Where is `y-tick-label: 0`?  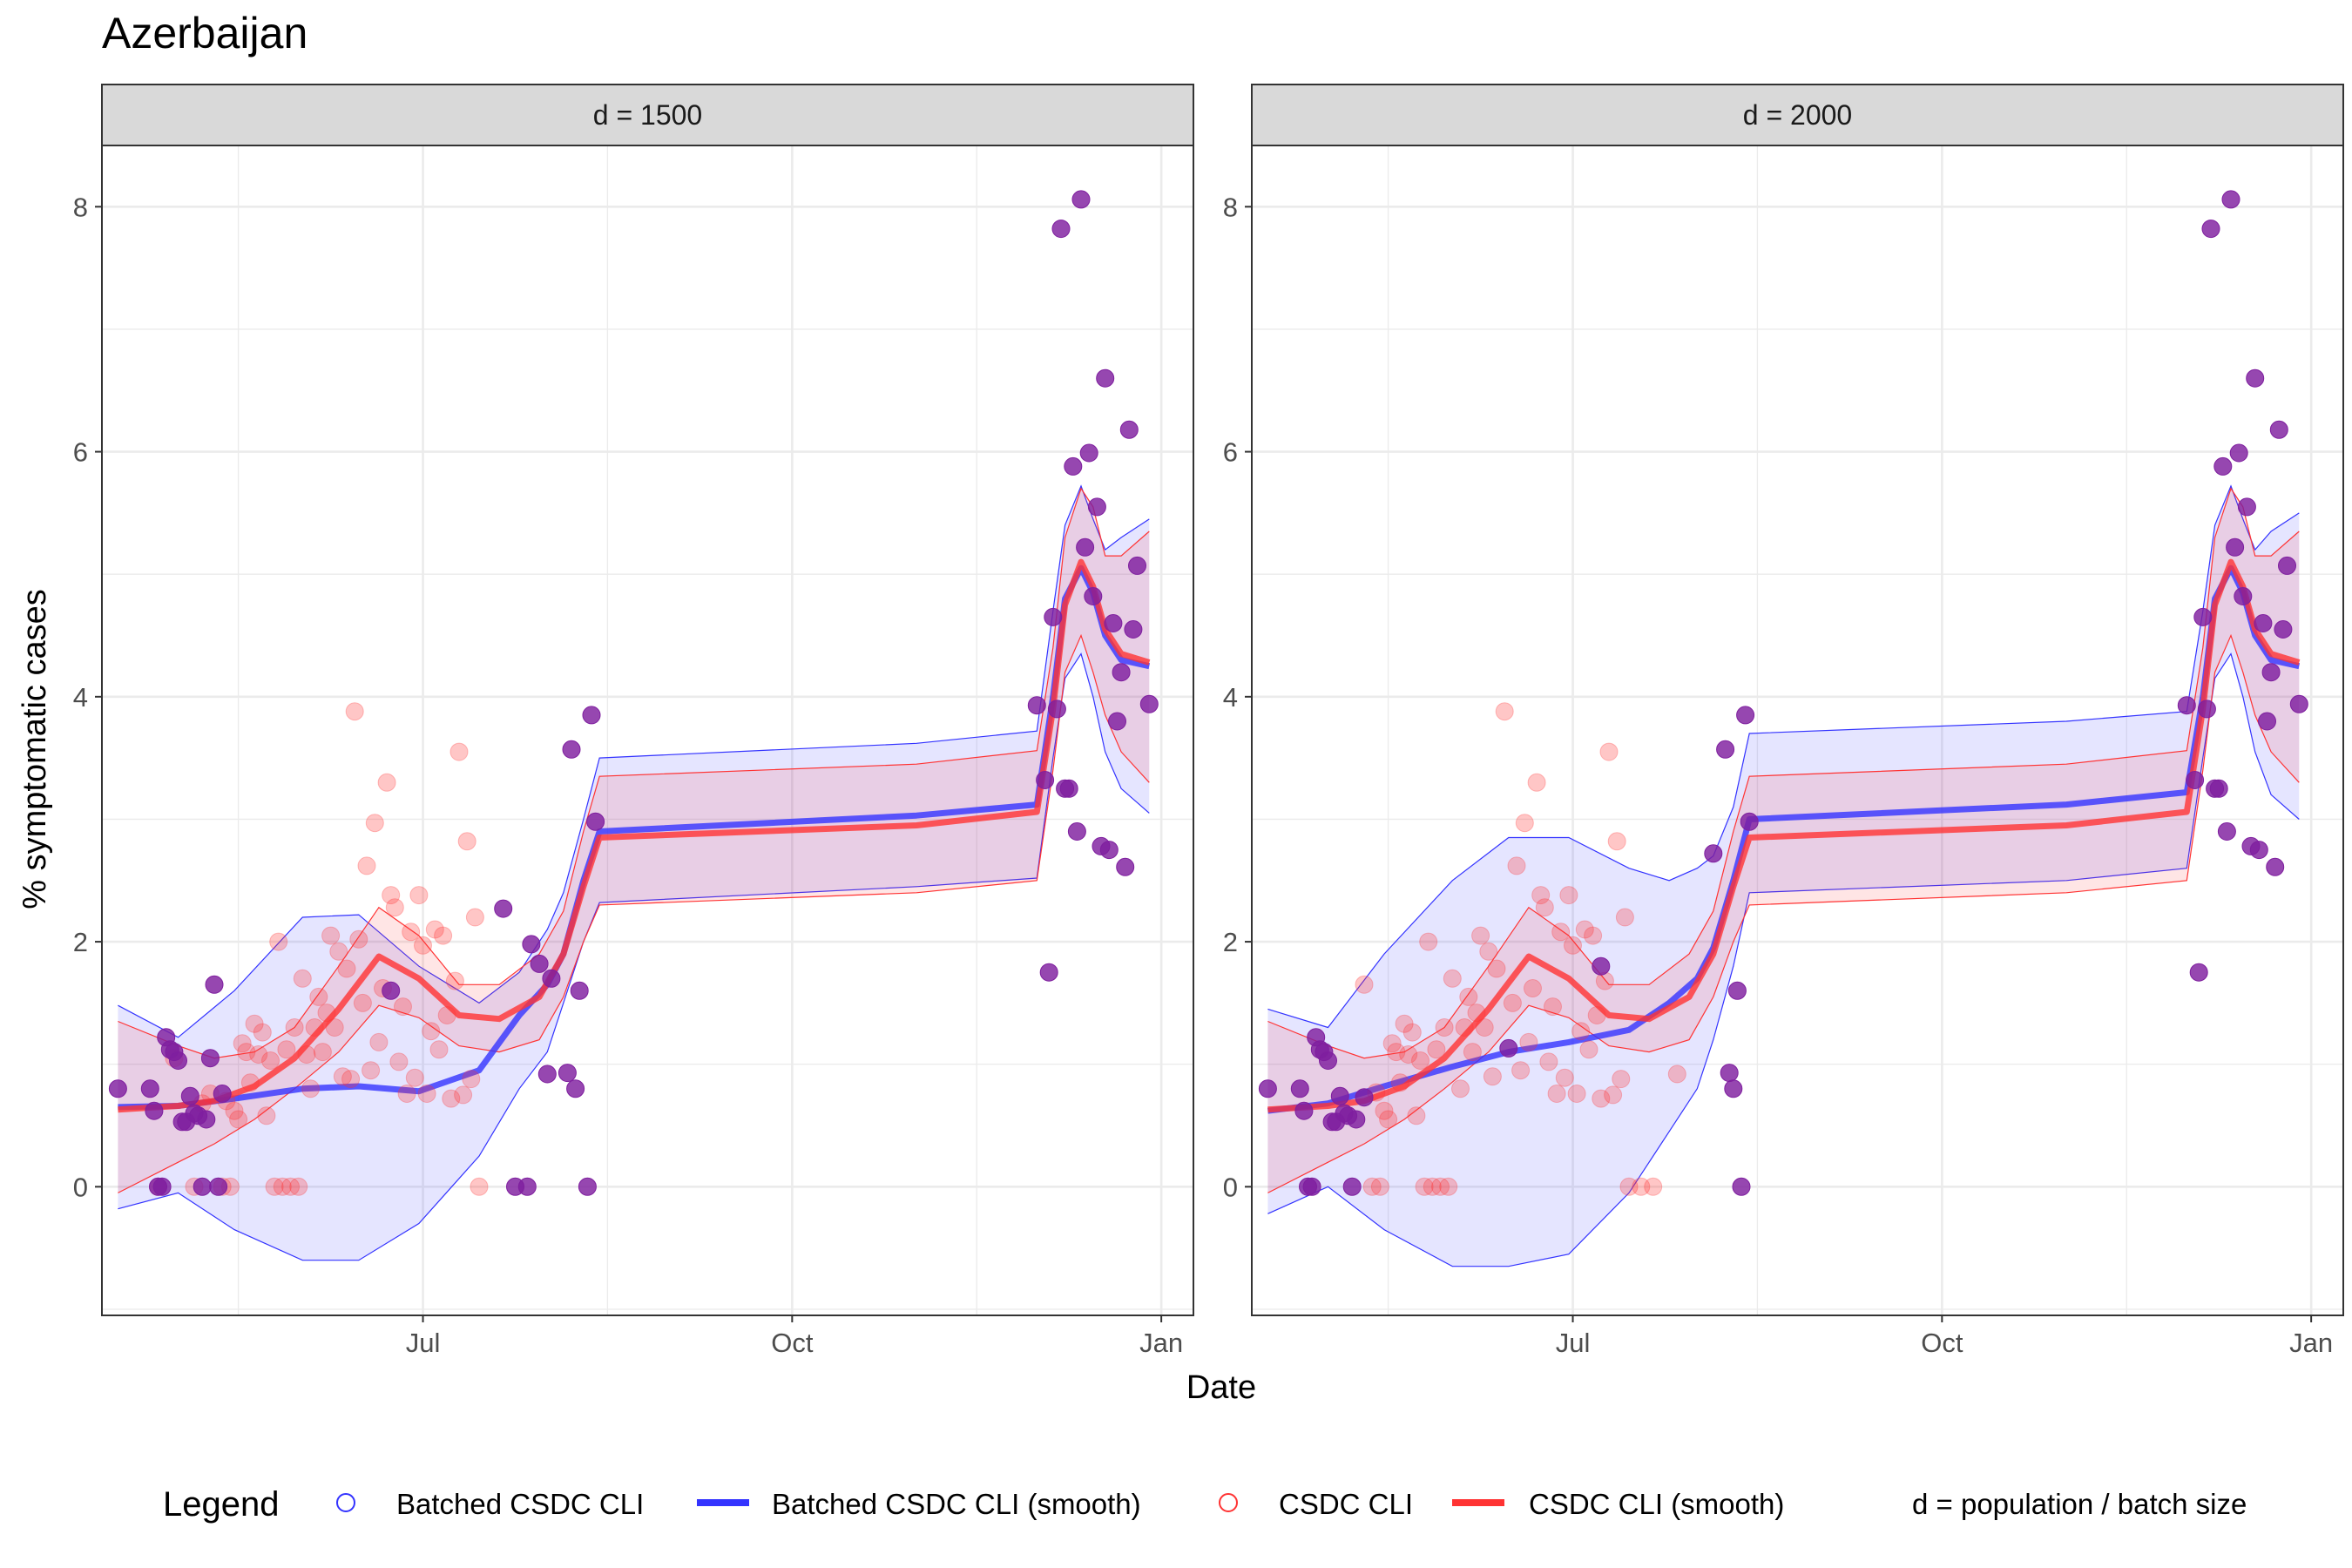
y-tick-label: 0 is located at coordinates (80, 1187).